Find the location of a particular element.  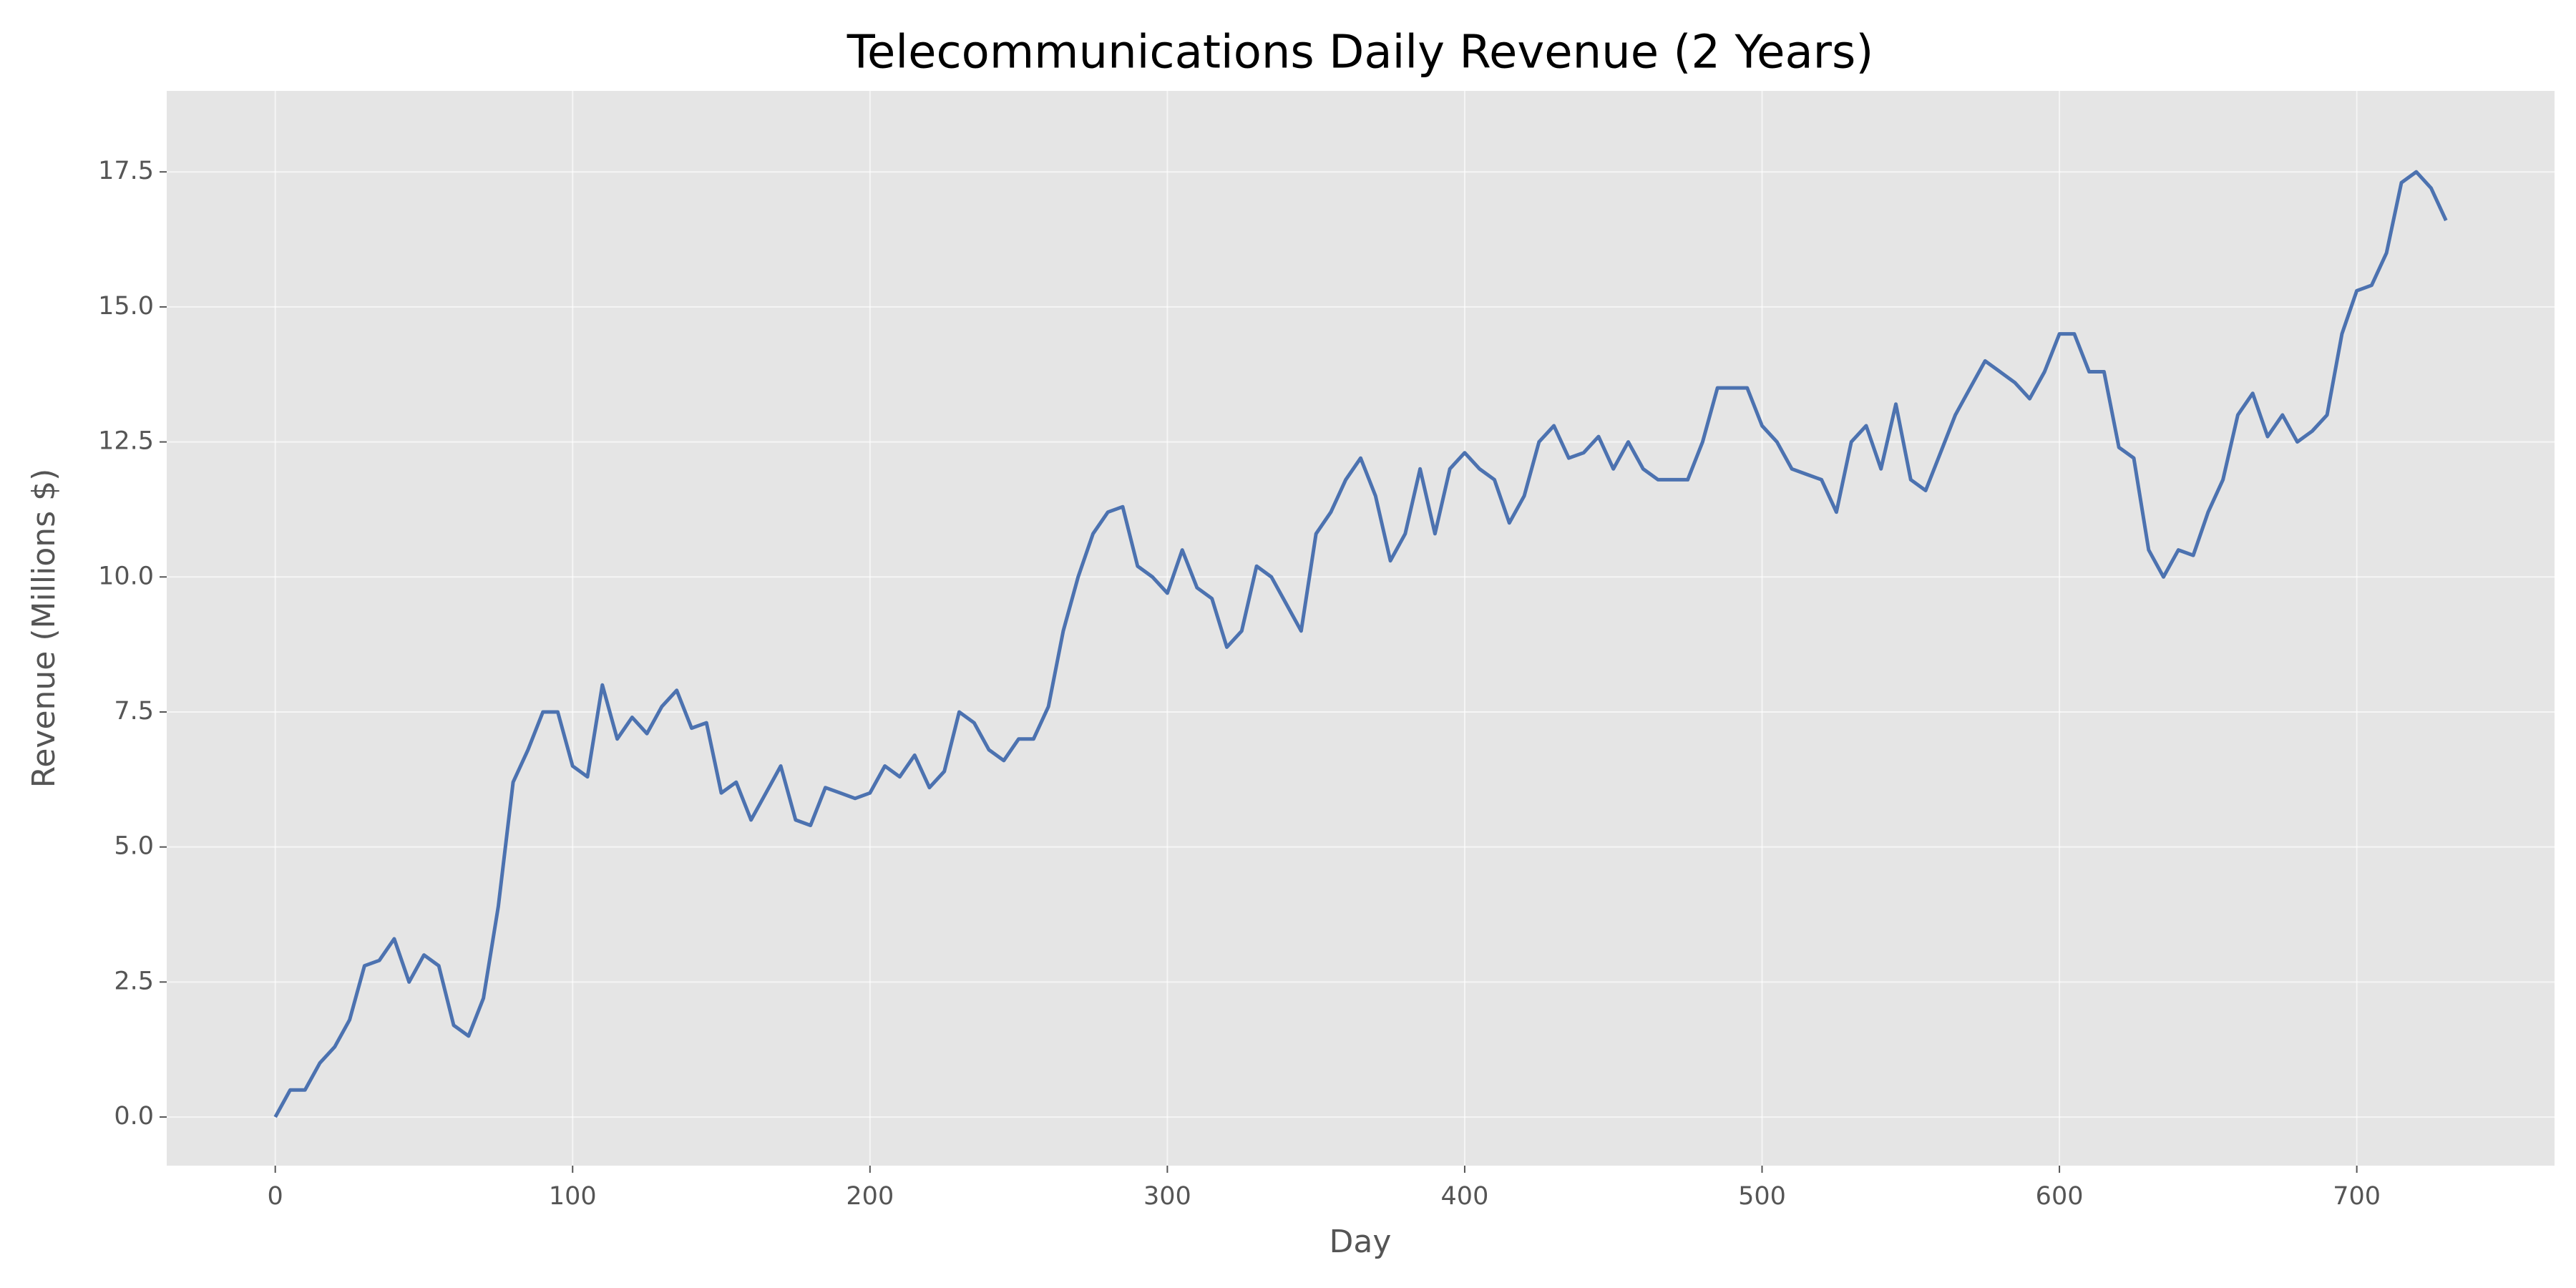

y-tick-label: 5.0 is located at coordinates (134, 846).